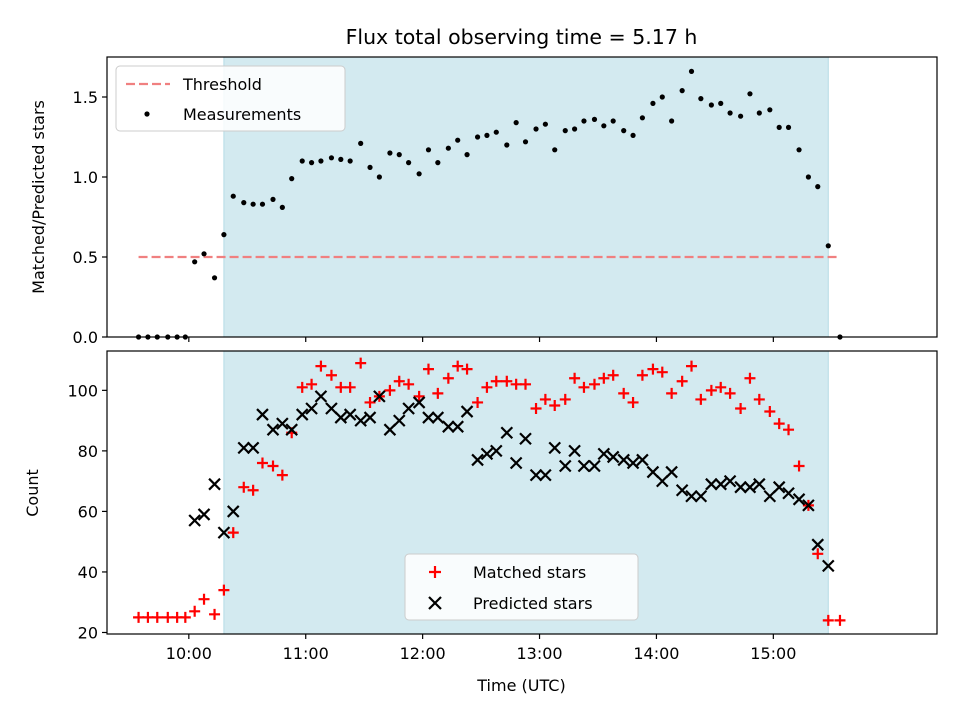 The width and height of the screenshot is (960, 720). What do you see at coordinates (147, 114) in the screenshot?
I see `measurements-legend-swatch` at bounding box center [147, 114].